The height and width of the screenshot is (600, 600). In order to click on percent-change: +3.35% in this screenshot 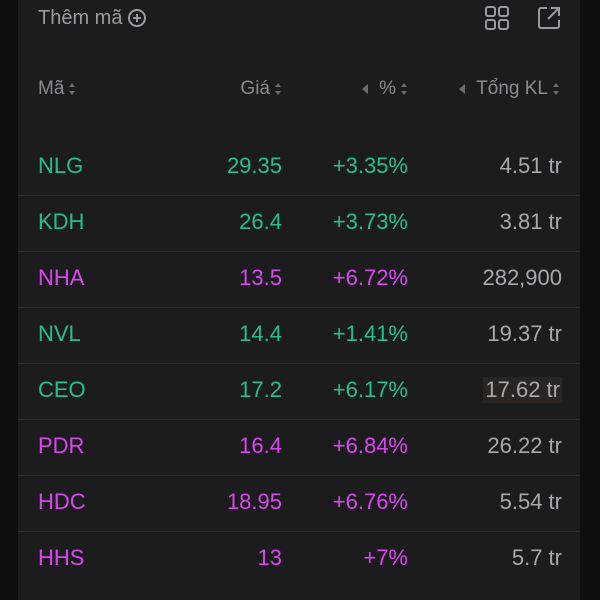, I will do `click(370, 165)`.